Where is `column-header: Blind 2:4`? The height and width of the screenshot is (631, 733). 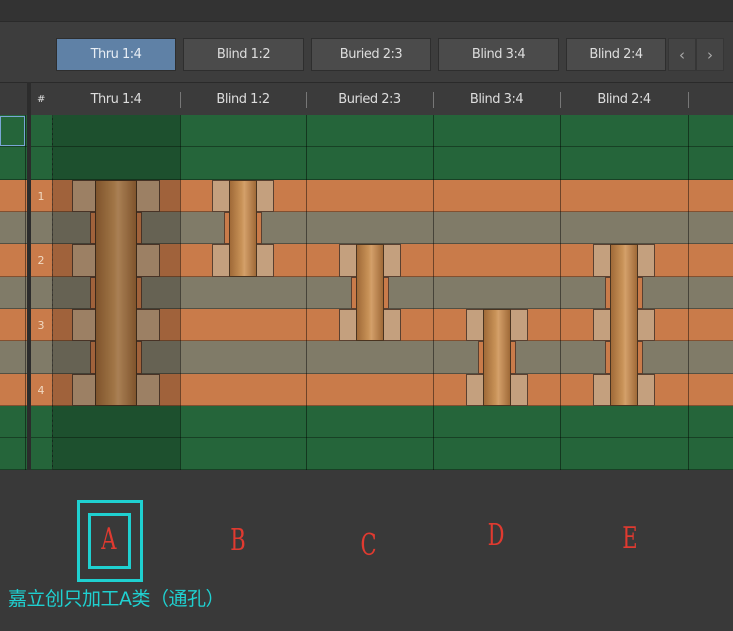 column-header: Blind 2:4 is located at coordinates (624, 99).